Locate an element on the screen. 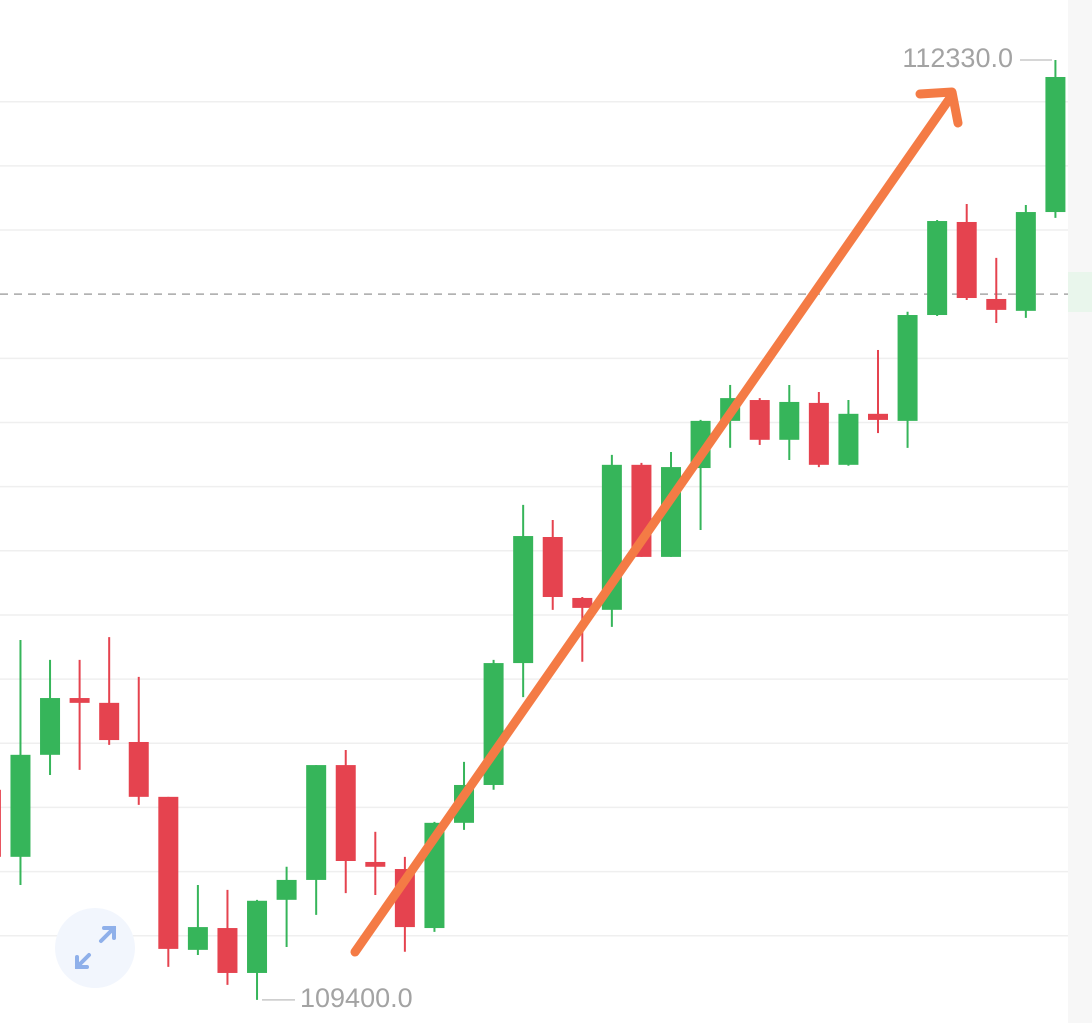  price-tag is located at coordinates (1080, 292).